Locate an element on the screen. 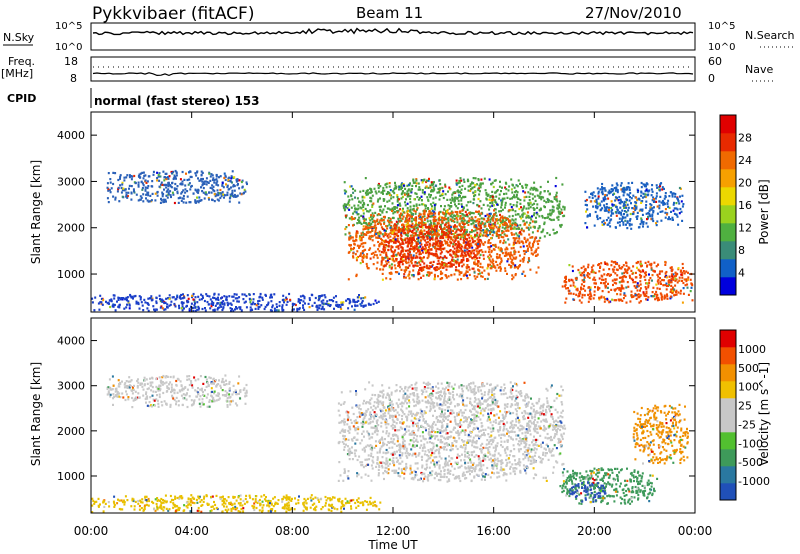 Image resolution: width=800 pixels, height=554 pixels. beam-title: Beam 11 is located at coordinates (389, 13).